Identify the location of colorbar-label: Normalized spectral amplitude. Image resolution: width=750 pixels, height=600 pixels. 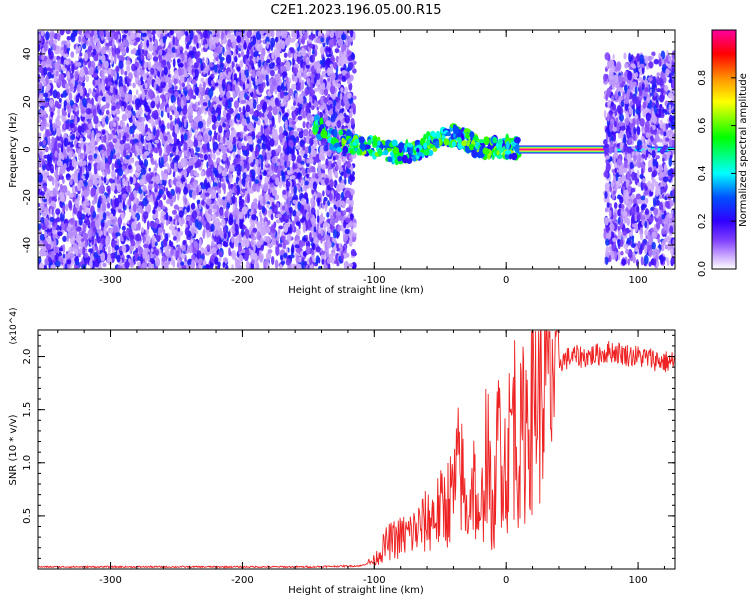
(743, 150).